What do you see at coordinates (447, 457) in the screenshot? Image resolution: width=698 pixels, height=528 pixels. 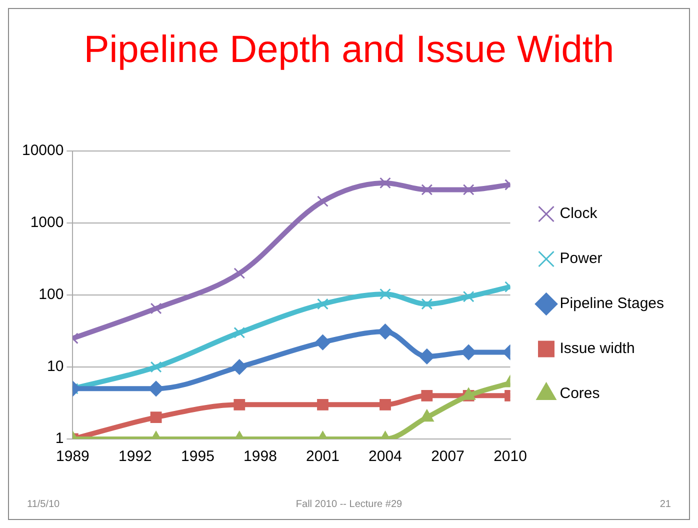 I see `x-tick-label: 2007` at bounding box center [447, 457].